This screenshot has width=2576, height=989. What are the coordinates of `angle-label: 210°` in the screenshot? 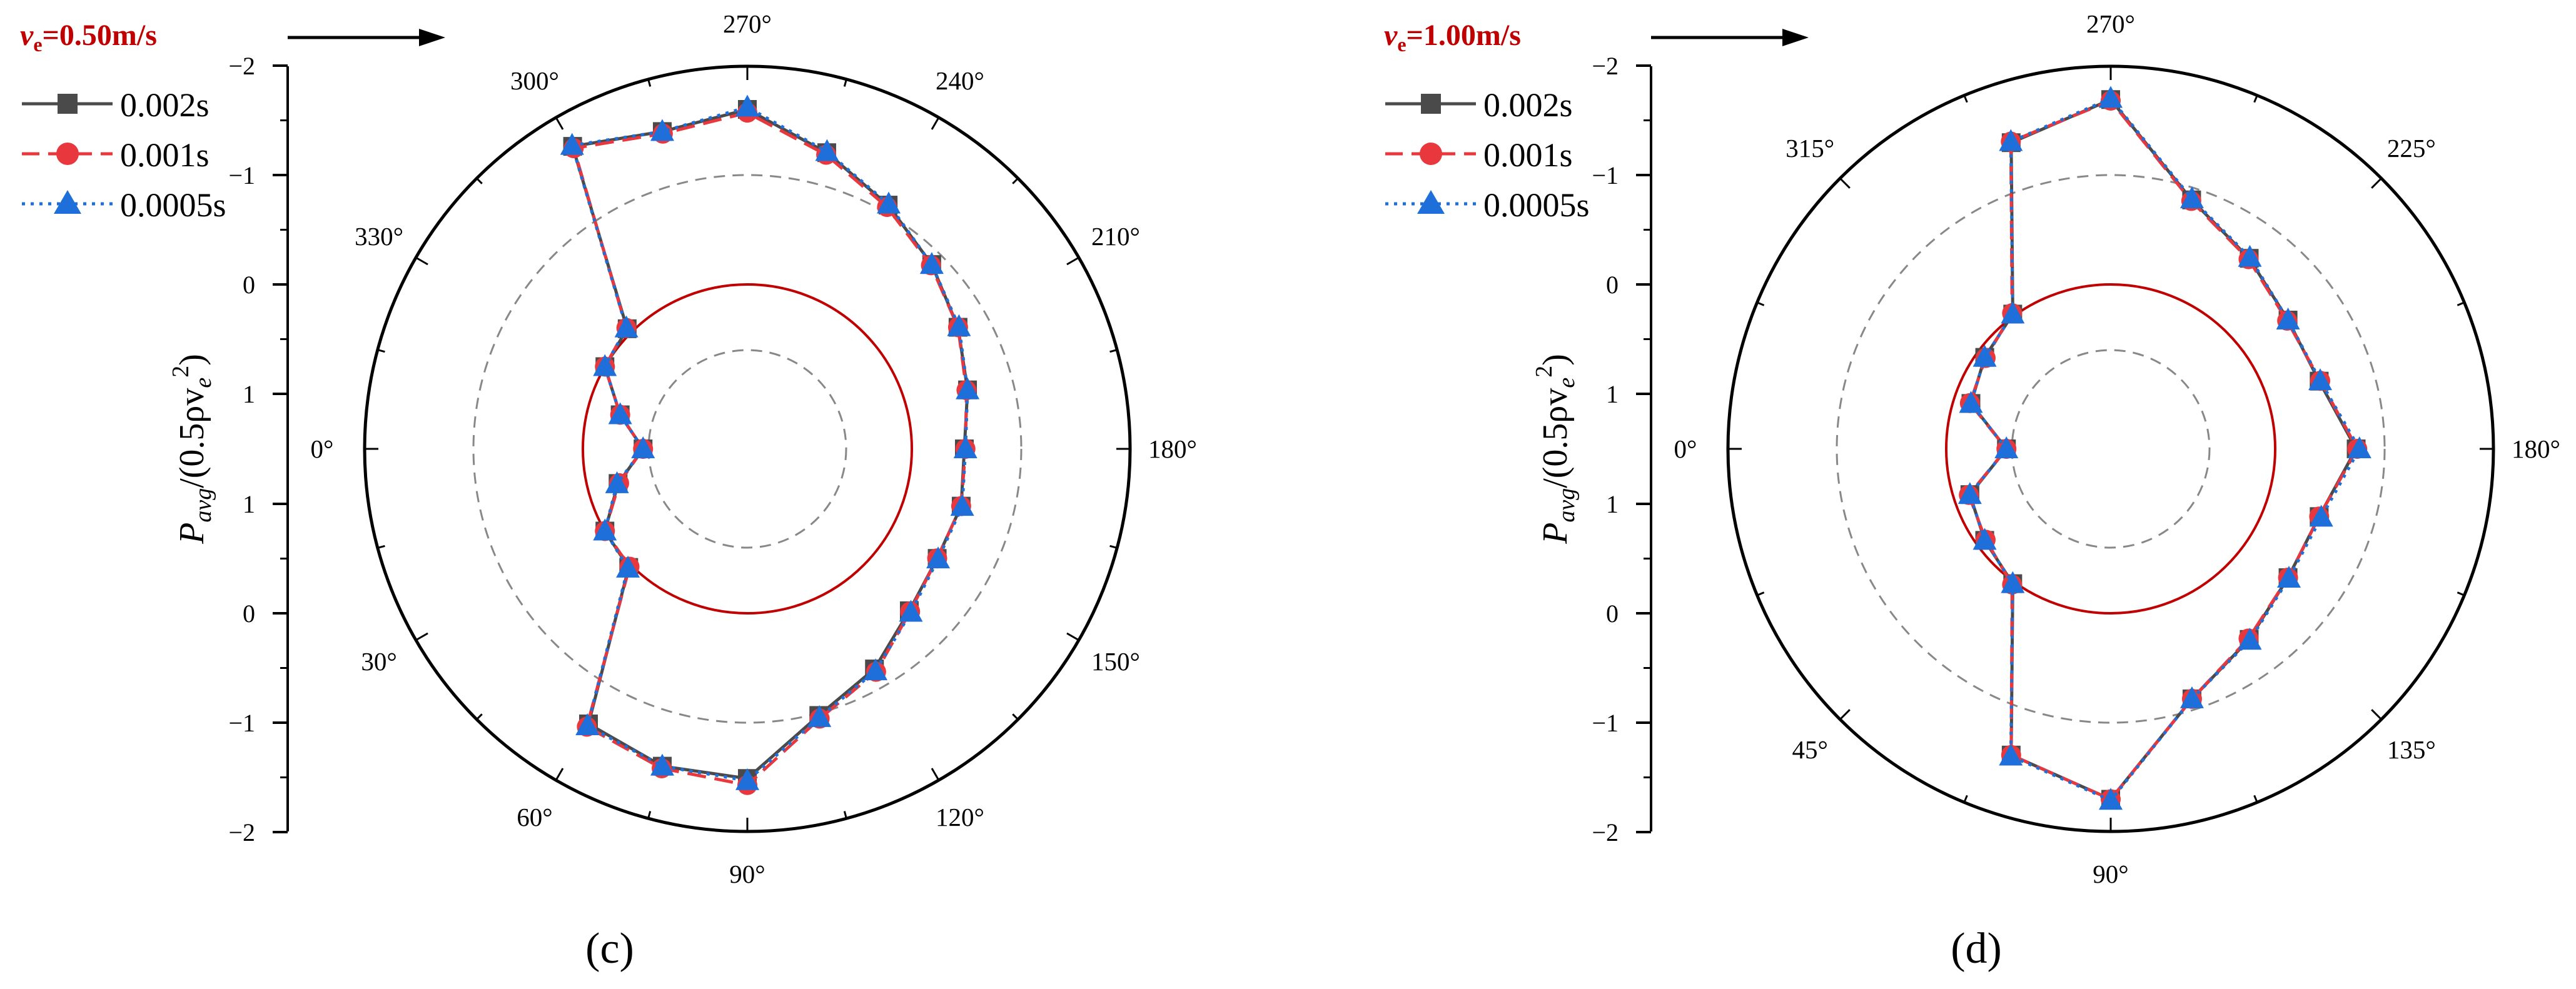 It's located at (1116, 236).